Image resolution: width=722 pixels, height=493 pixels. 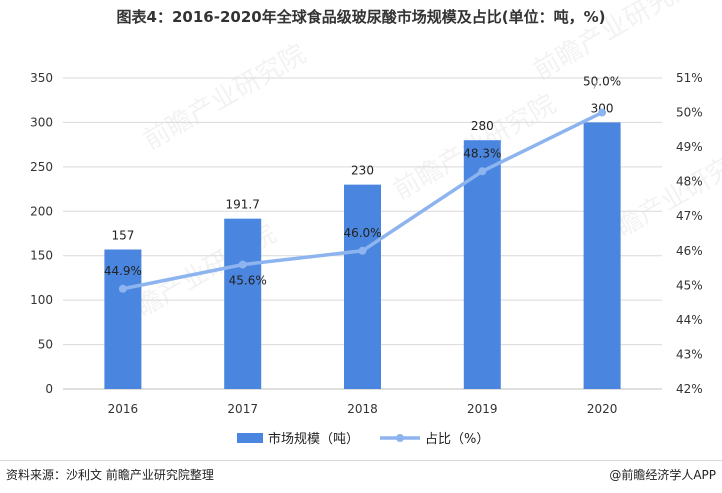 I want to click on share-value-label: 45.6%, so click(x=248, y=281).